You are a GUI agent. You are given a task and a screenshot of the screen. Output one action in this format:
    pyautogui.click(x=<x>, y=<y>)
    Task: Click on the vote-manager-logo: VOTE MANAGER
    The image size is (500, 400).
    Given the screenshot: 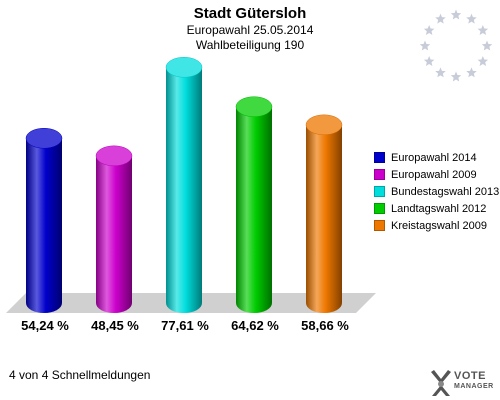 What is the action you would take?
    pyautogui.click(x=464, y=383)
    